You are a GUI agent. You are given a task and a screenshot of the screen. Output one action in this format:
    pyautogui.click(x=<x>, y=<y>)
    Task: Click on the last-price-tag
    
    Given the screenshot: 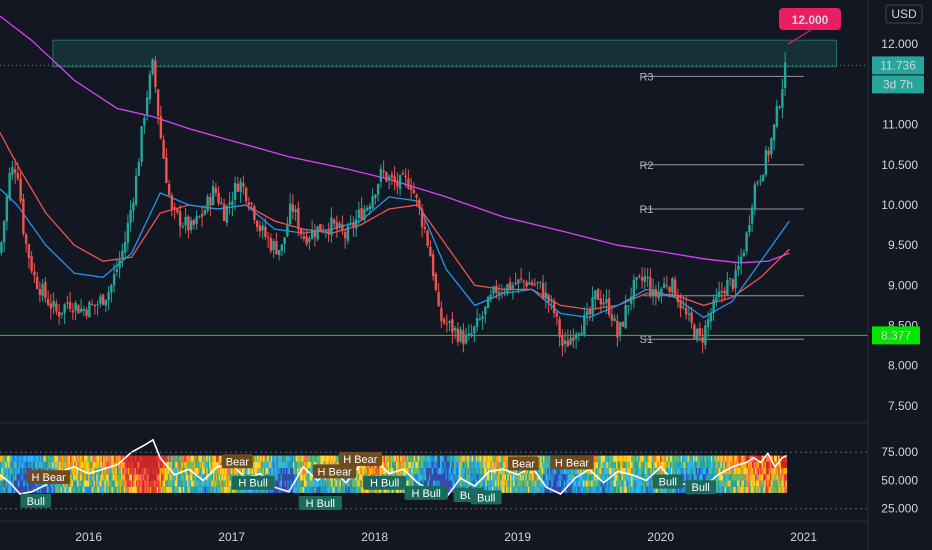 What is the action you would take?
    pyautogui.click(x=898, y=65)
    